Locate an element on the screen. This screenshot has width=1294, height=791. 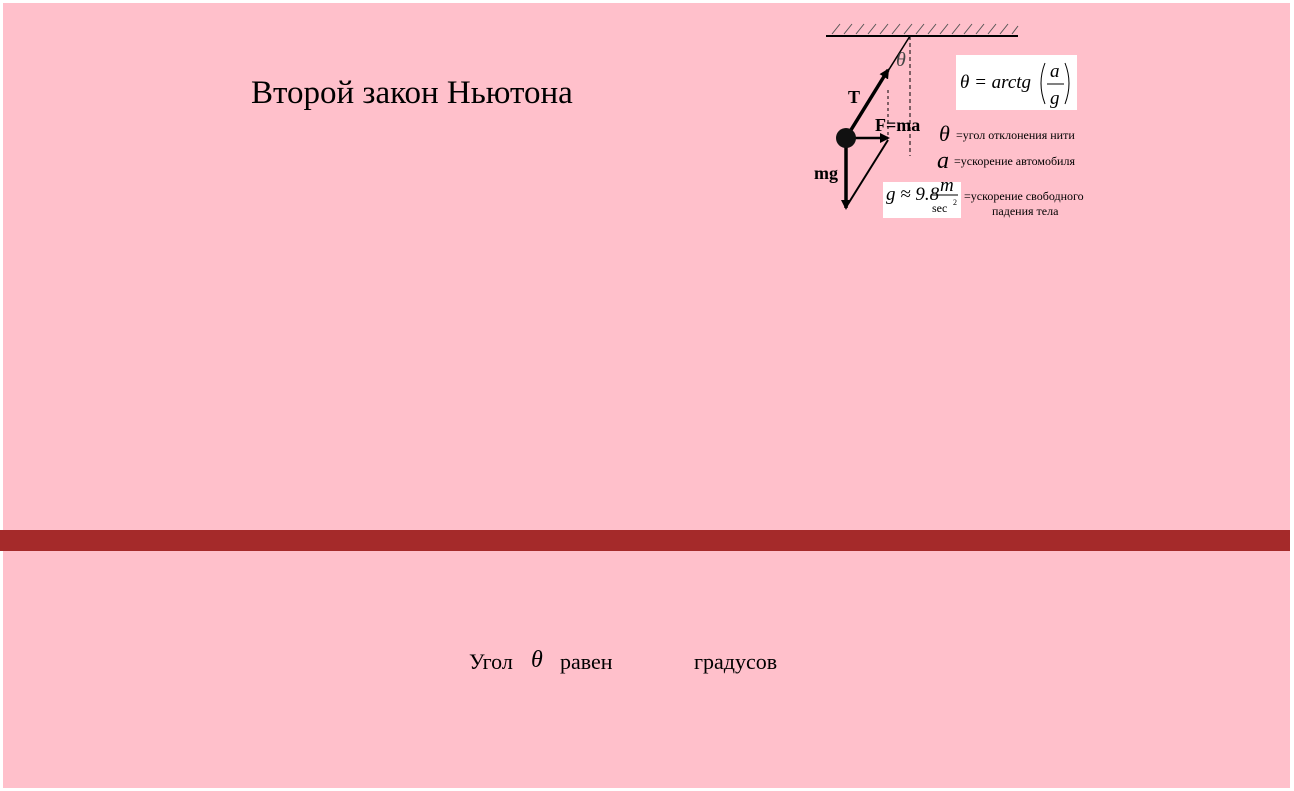
angle-symbol: θ is located at coordinates (901, 60).